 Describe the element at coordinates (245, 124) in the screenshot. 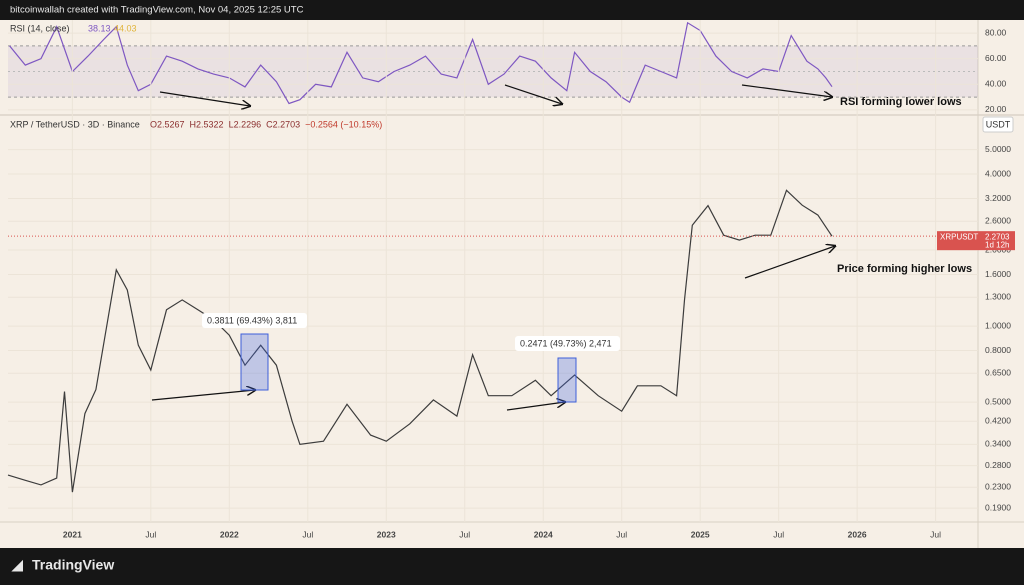

I see `ohlc-value: L2.2296` at that location.